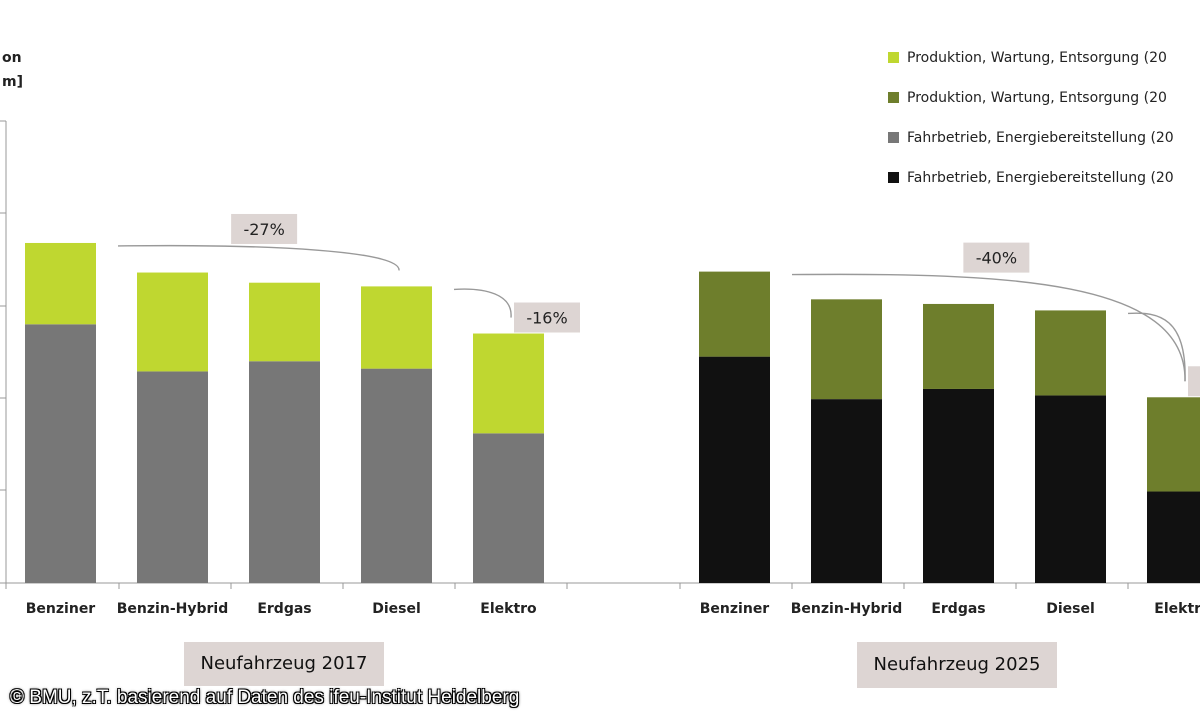 This screenshot has height=720, width=1200. I want to click on y-axis-label-line-1: on, so click(12, 58).